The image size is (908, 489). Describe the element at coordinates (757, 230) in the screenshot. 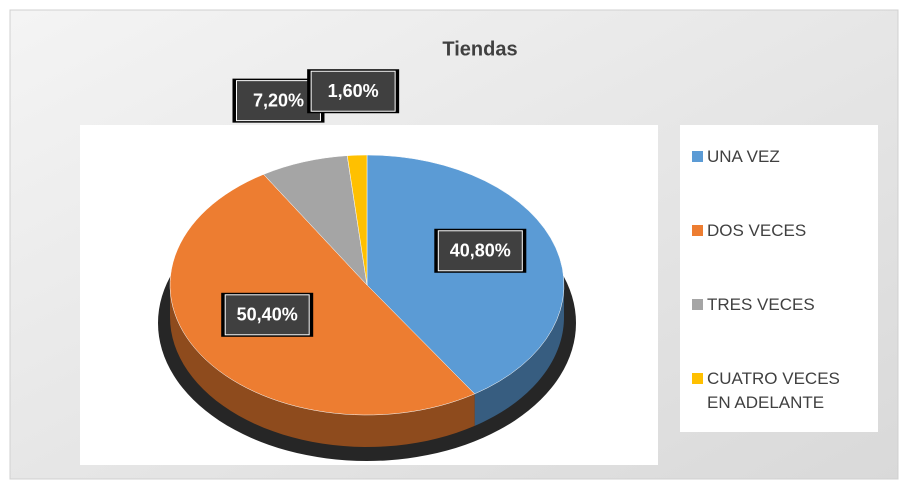

I see `legend-label: DOS VECES` at that location.